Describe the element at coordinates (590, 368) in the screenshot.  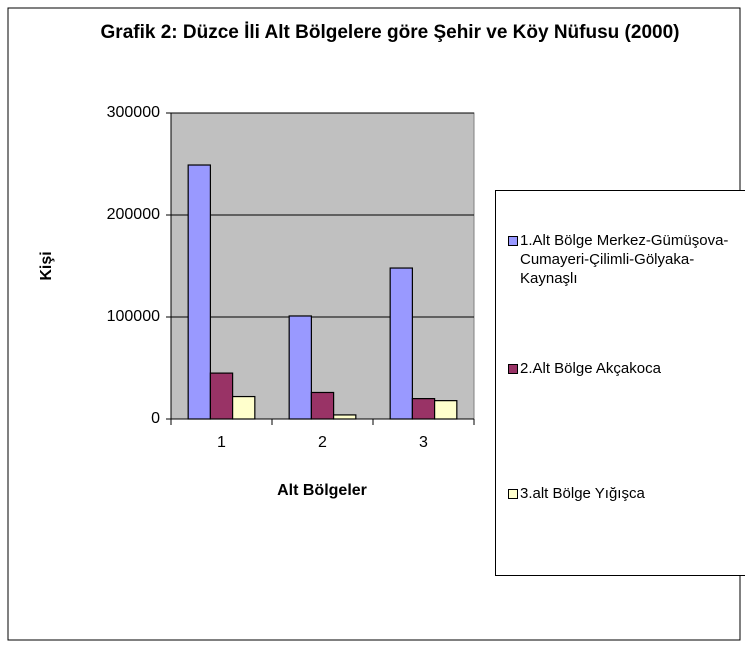
I see `legend-label: 2.Alt Bölge Akçakoca` at that location.